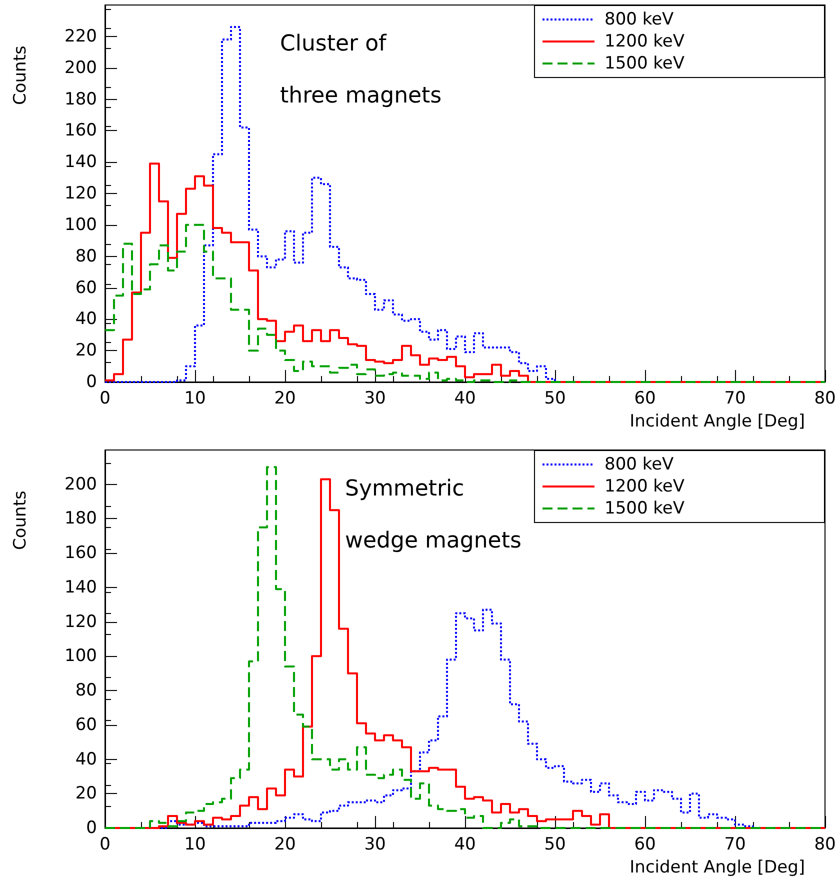 This screenshot has height=878, width=839. Describe the element at coordinates (433, 541) in the screenshot. I see `annotation: wedge magnets` at that location.